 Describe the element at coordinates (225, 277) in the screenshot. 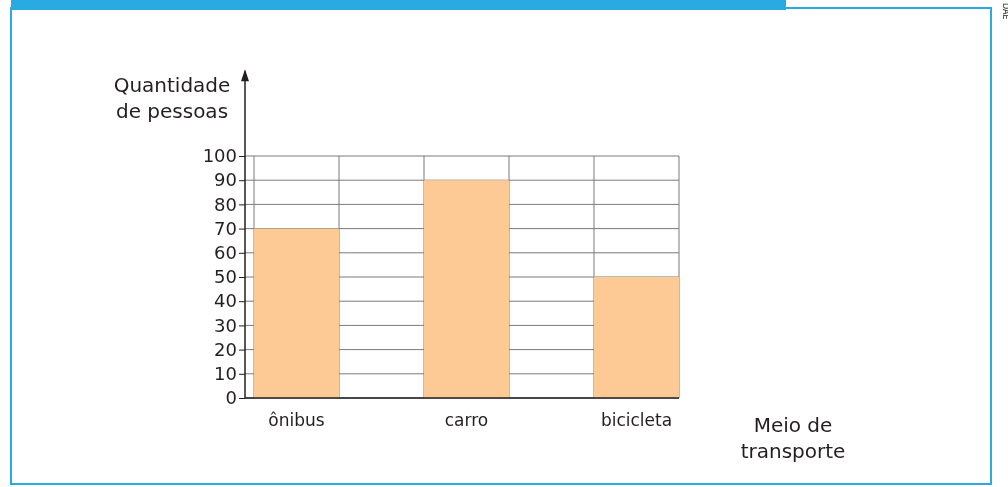

I see `y-tick-label: 50` at that location.